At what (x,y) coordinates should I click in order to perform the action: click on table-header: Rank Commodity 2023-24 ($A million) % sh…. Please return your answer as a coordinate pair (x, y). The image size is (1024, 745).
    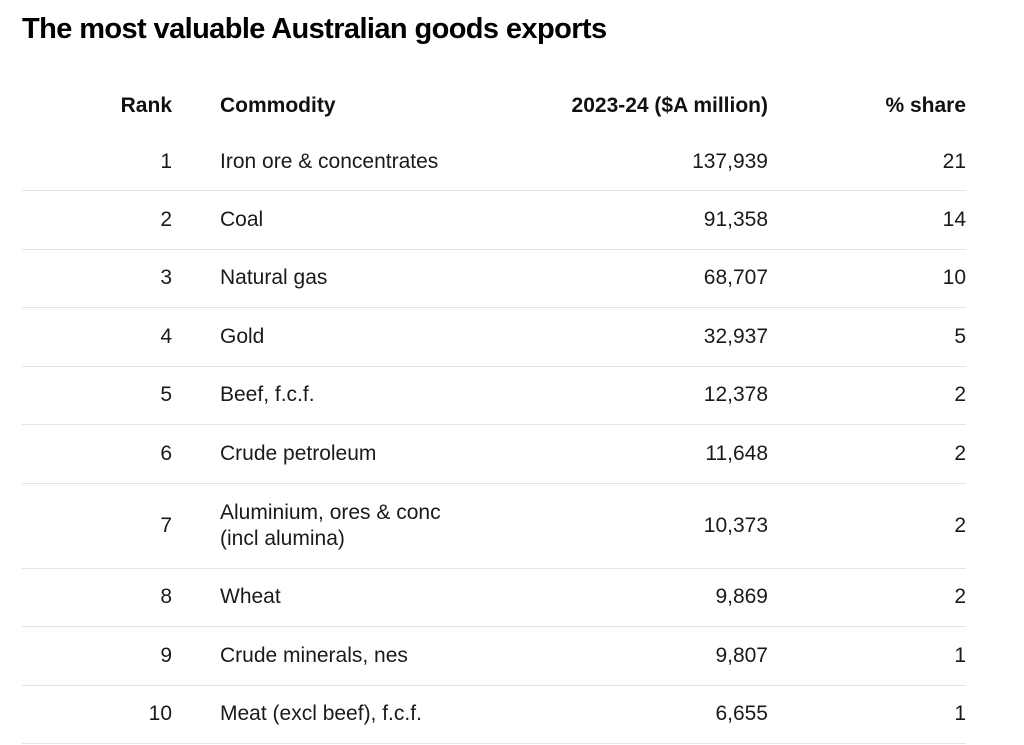
    Looking at the image, I should click on (494, 105).